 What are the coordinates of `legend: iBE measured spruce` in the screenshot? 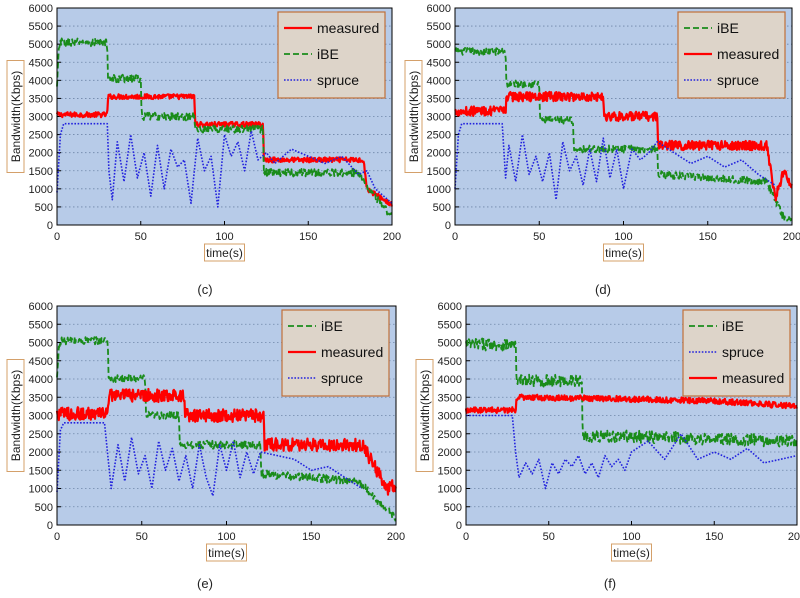 It's located at (731, 55).